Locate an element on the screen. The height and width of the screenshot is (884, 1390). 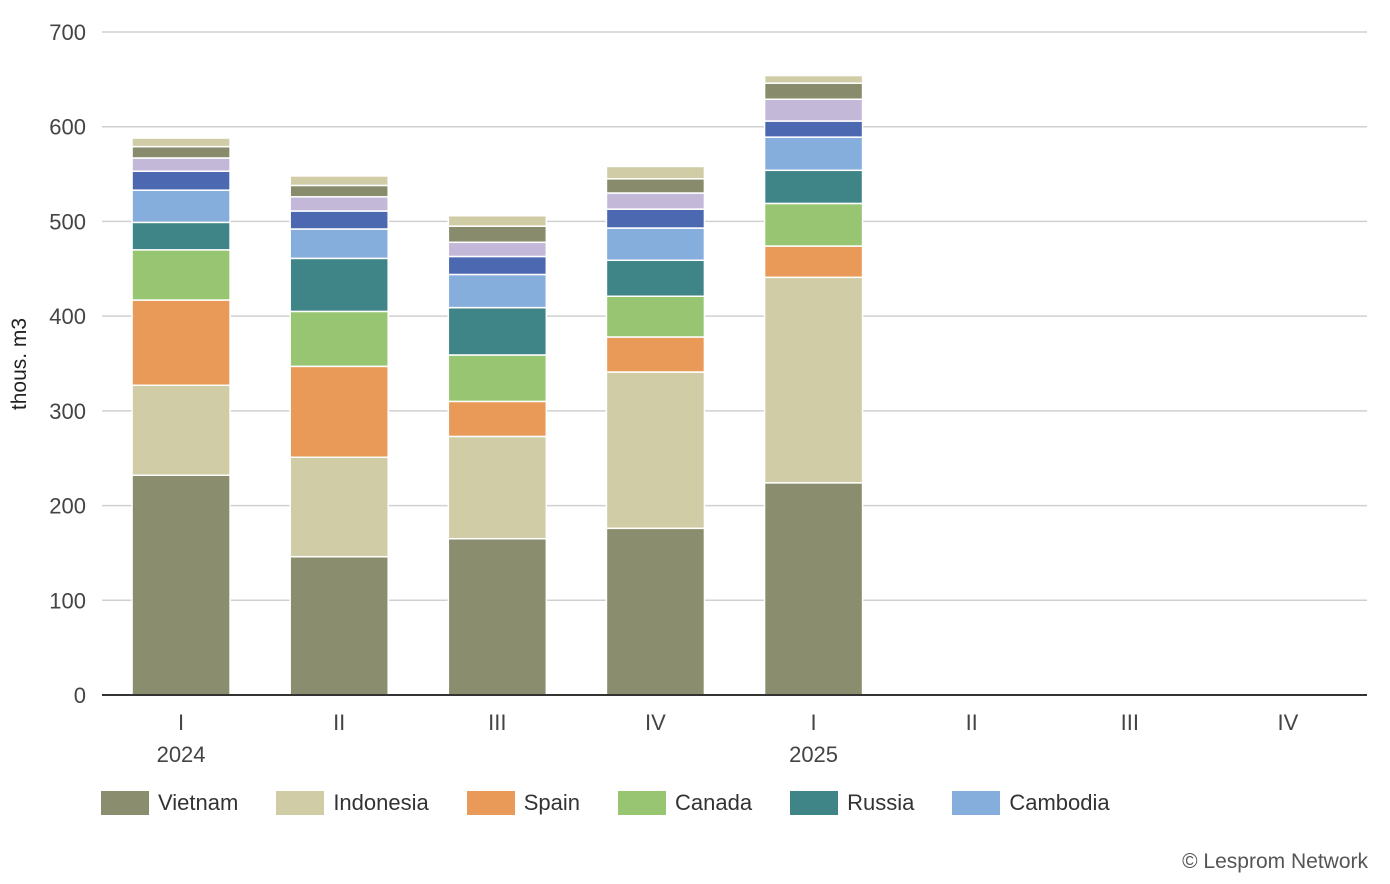
y-tick-label: 0 is located at coordinates (80, 695).